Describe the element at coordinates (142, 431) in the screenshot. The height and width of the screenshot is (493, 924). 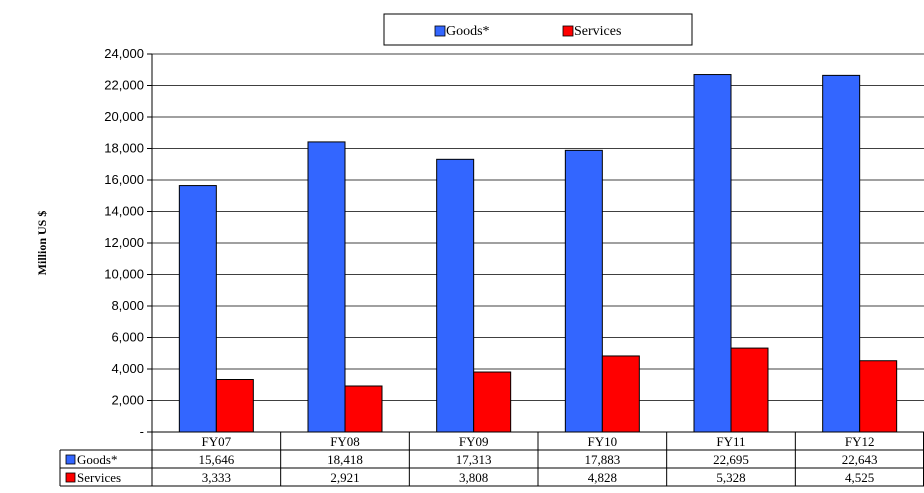
I see `y-tick-label: -` at that location.